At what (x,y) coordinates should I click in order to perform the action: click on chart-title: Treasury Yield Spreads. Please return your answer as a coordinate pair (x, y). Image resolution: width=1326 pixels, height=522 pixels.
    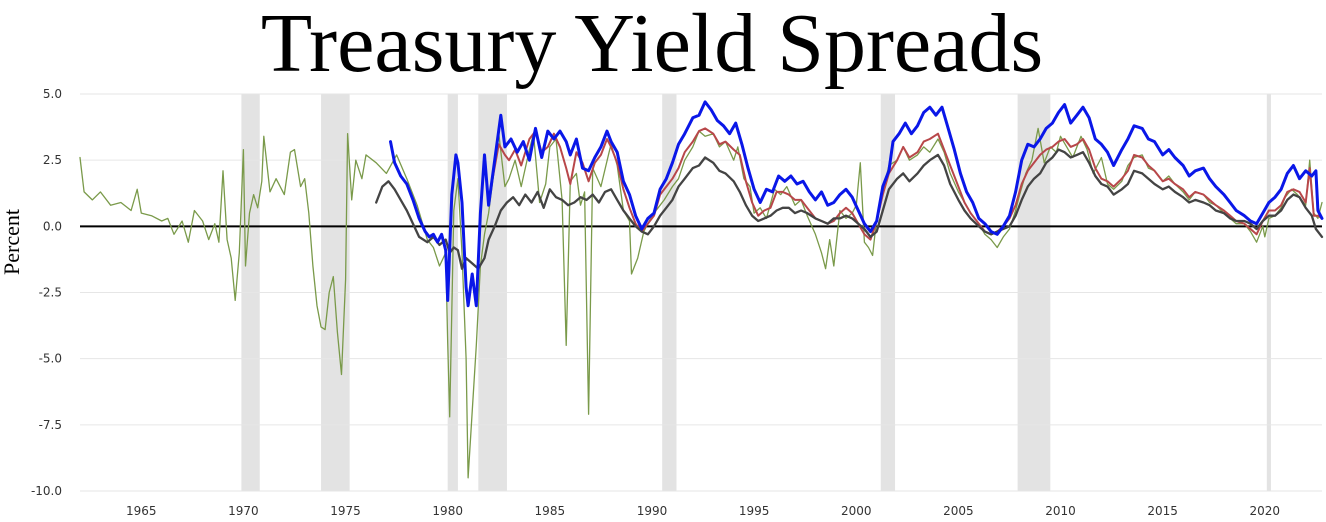
    Looking at the image, I should click on (652, 45).